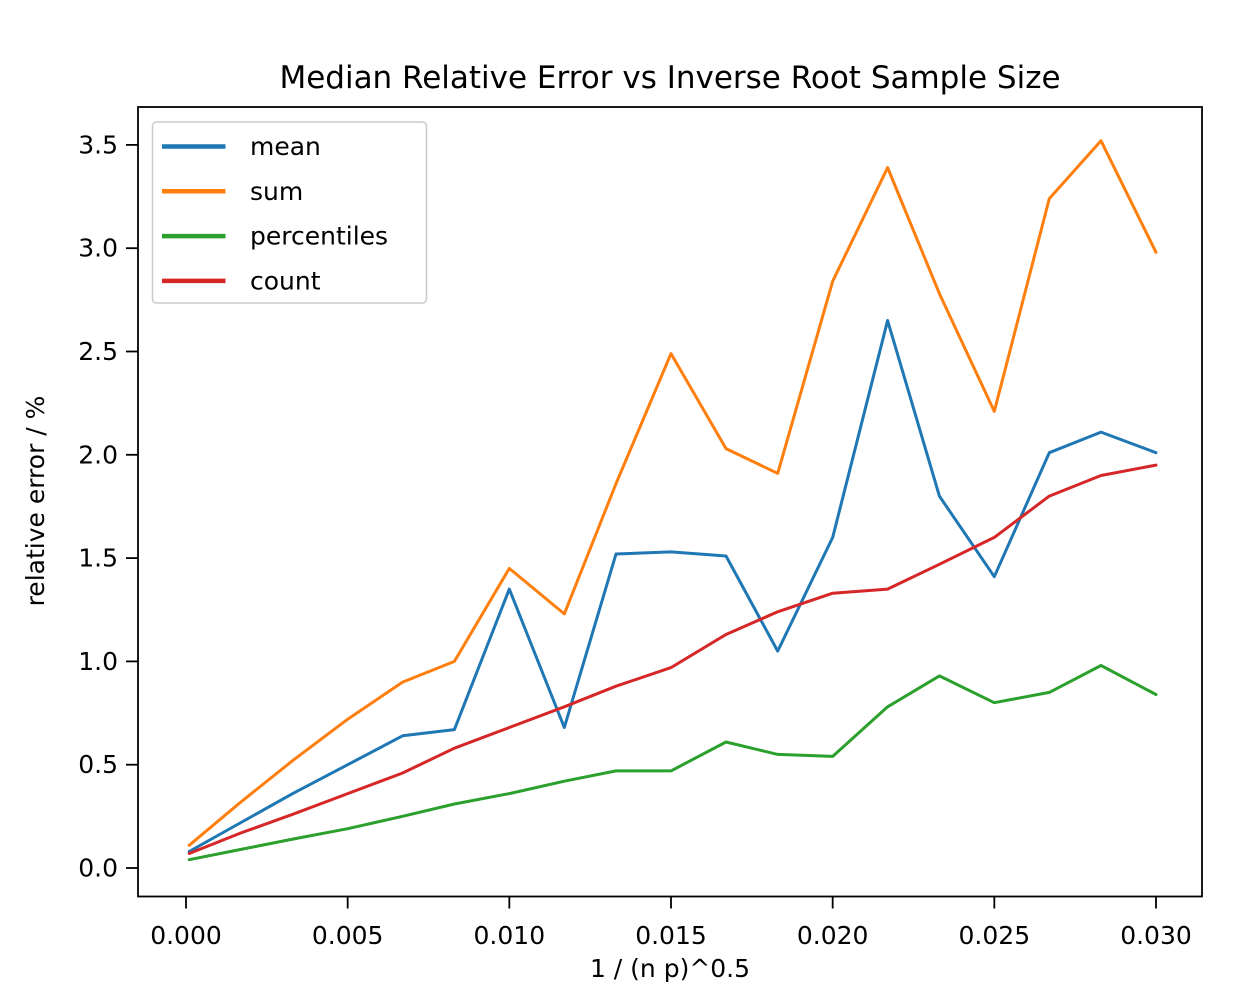 Image resolution: width=1250 pixels, height=1000 pixels. I want to click on y-tick-label: 2.0, so click(98, 454).